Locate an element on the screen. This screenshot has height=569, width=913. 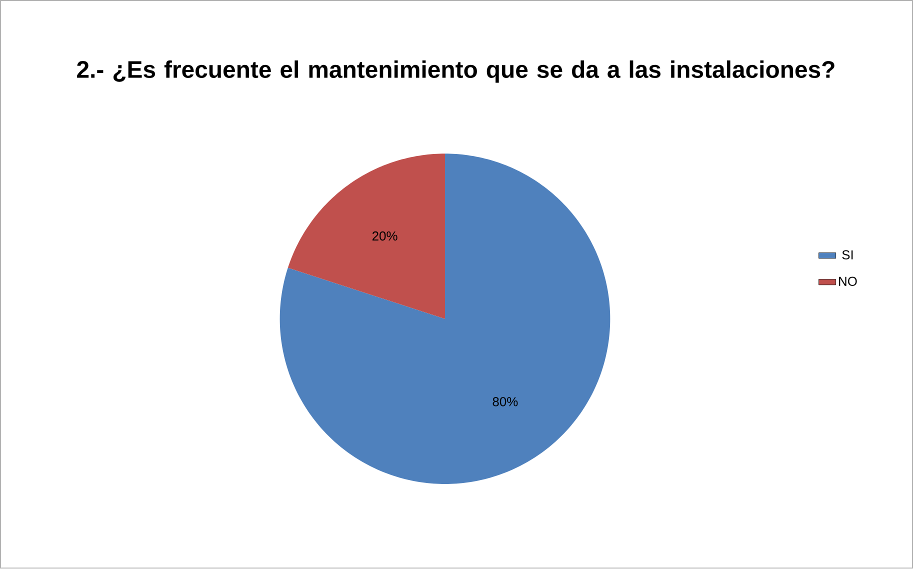
chart-title: 2.- ¿Es frecuente el mantenimiento que se da a las instalaciones? is located at coordinates (455, 71).